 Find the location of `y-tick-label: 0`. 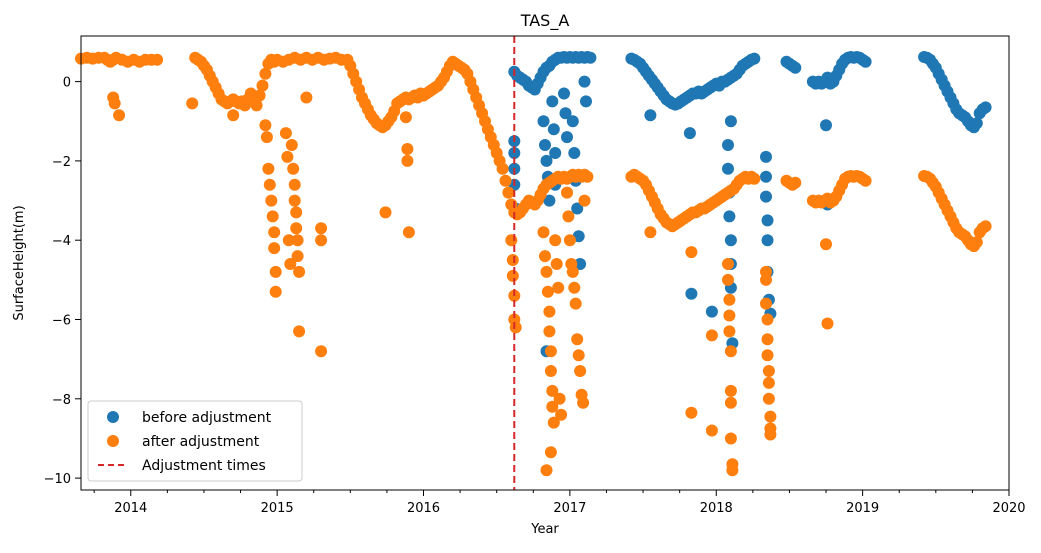

y-tick-label: 0 is located at coordinates (67, 83).